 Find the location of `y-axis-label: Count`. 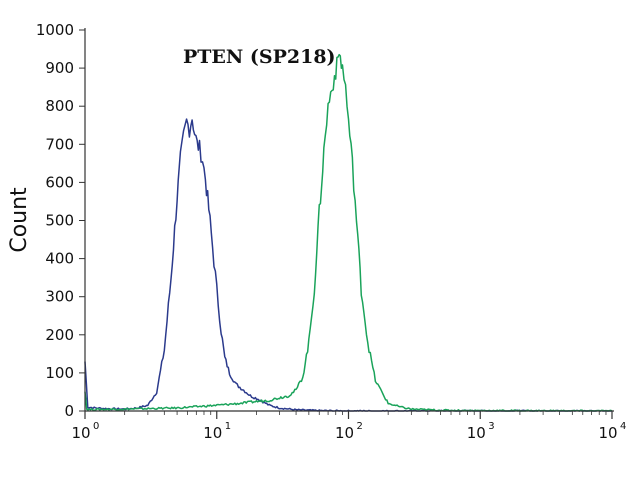

y-axis-label: Count is located at coordinates (19, 220).